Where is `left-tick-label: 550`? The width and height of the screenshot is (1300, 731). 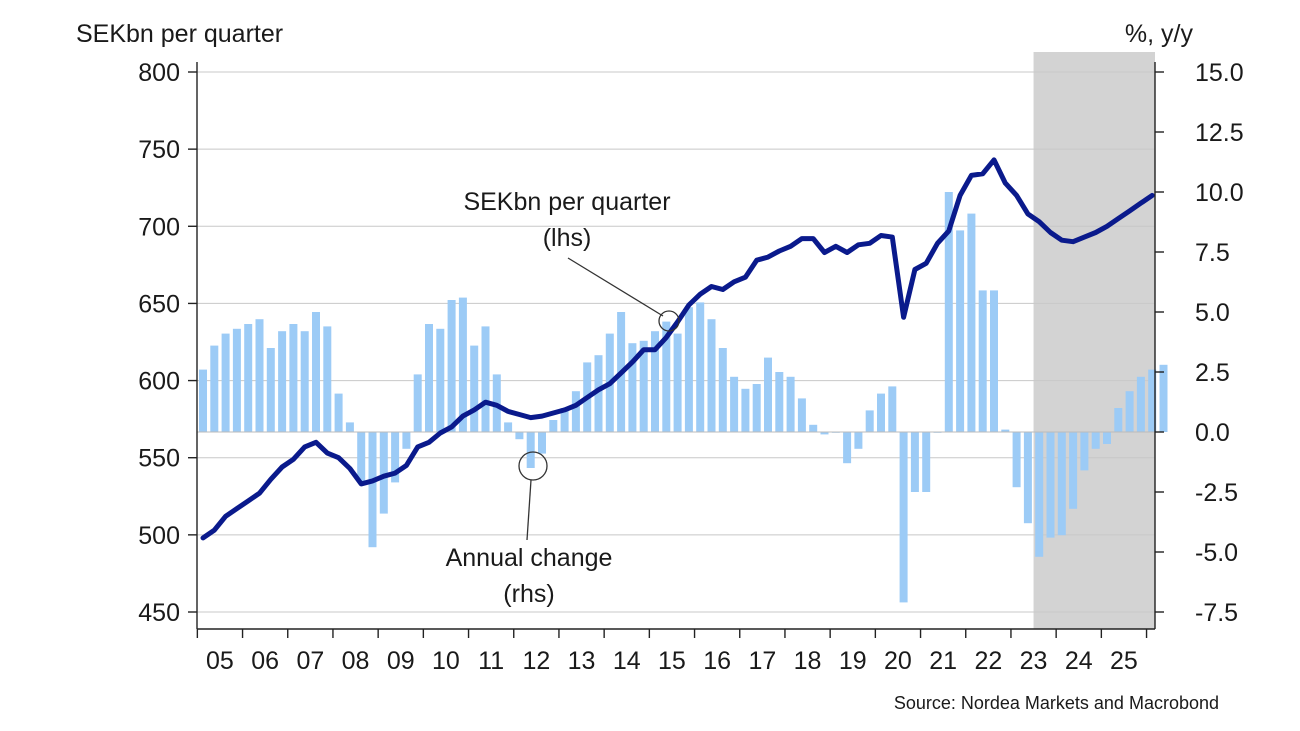 left-tick-label: 550 is located at coordinates (159, 459).